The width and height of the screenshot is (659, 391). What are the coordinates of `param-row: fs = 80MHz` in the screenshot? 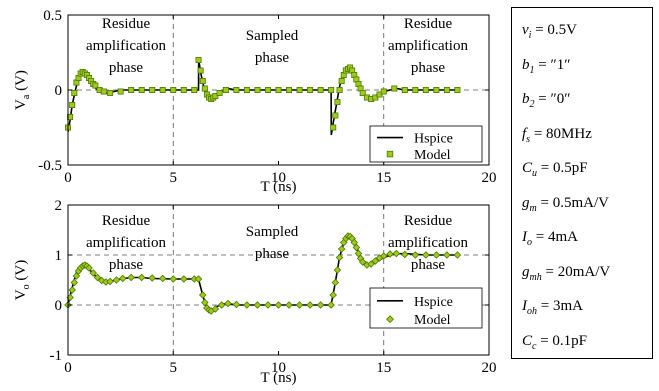 It's located at (557, 135).